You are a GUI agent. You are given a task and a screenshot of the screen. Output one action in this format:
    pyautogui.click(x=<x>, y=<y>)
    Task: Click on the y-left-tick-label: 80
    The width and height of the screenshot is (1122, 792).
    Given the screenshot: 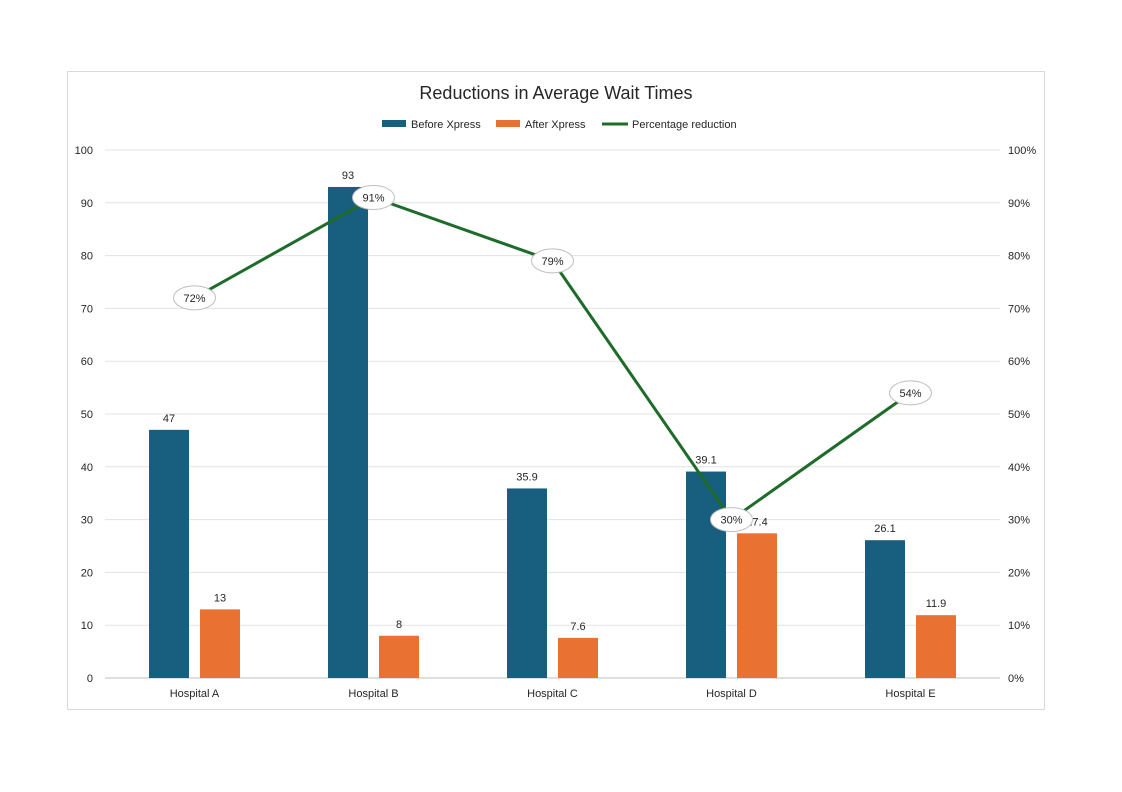 What is the action you would take?
    pyautogui.click(x=87, y=257)
    